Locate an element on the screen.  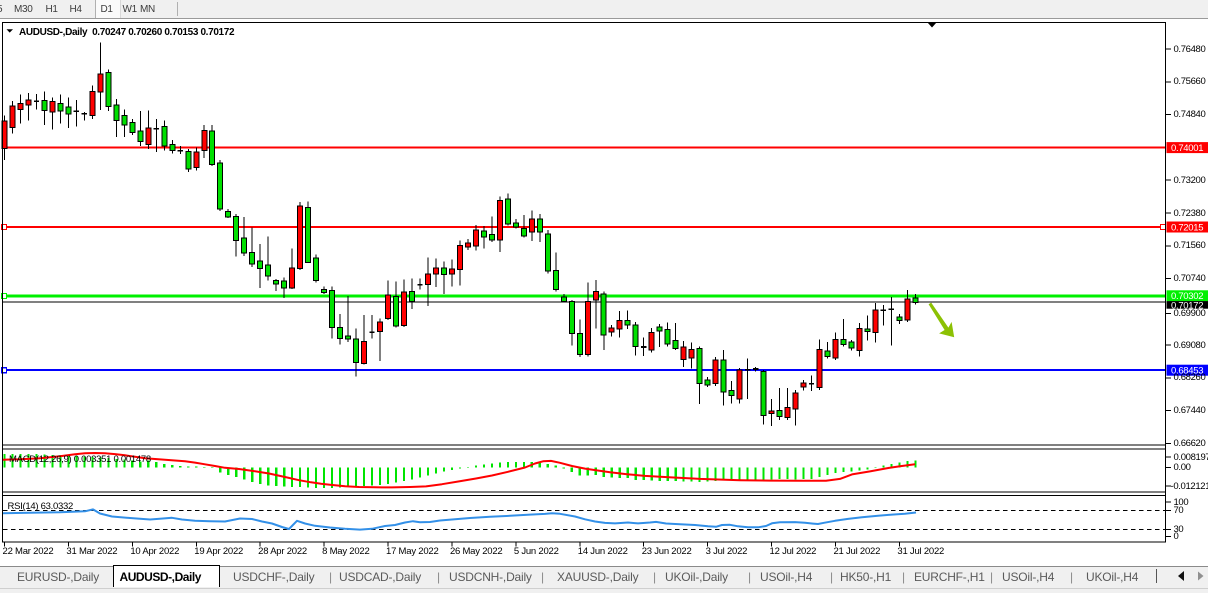
svg-text: 0.70302 is located at coordinates (1187, 296).